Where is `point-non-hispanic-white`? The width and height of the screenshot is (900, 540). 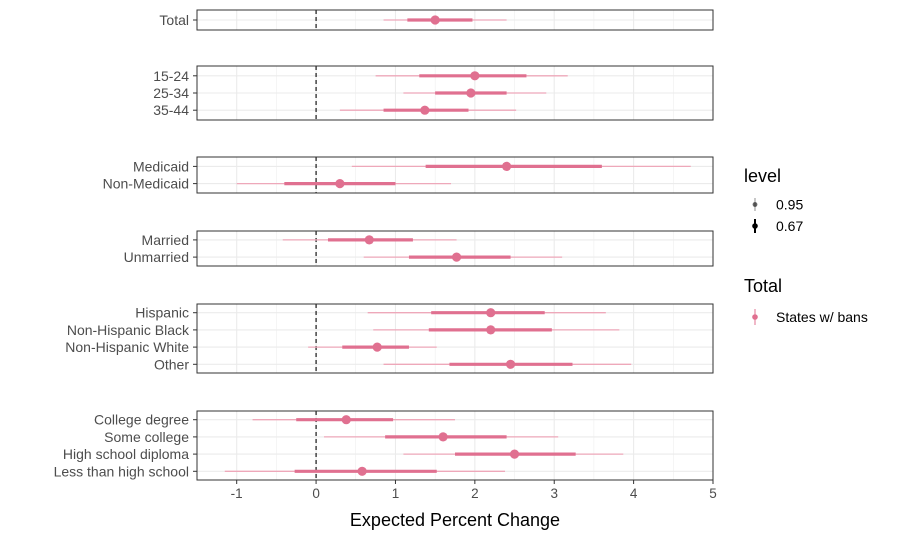
point-non-hispanic-white is located at coordinates (377, 347).